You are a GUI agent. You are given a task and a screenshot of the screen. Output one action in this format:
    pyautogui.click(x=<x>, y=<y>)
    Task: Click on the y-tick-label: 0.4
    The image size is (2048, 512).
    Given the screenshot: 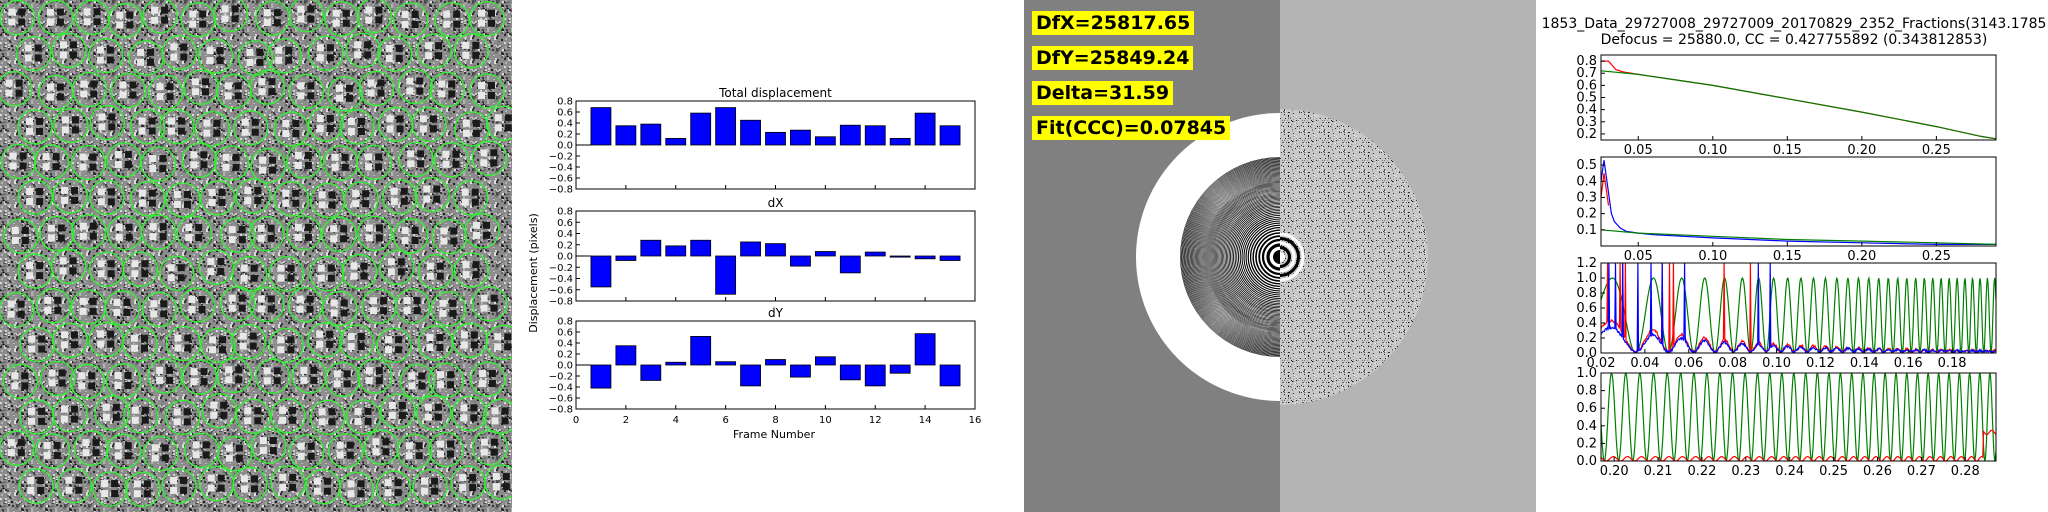 What is the action you would take?
    pyautogui.click(x=1586, y=181)
    